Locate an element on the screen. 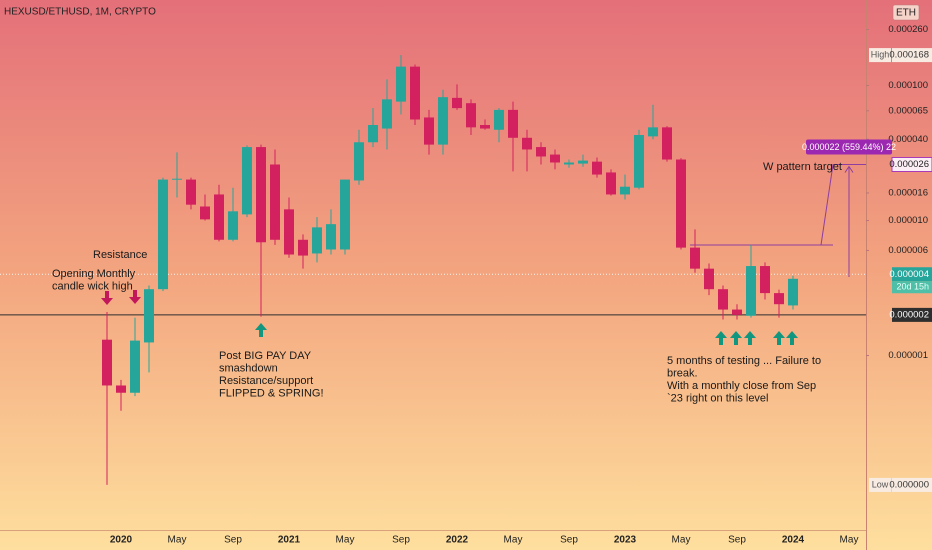 The width and height of the screenshot is (932, 550). price-tag-label: 0.000000 is located at coordinates (909, 484).